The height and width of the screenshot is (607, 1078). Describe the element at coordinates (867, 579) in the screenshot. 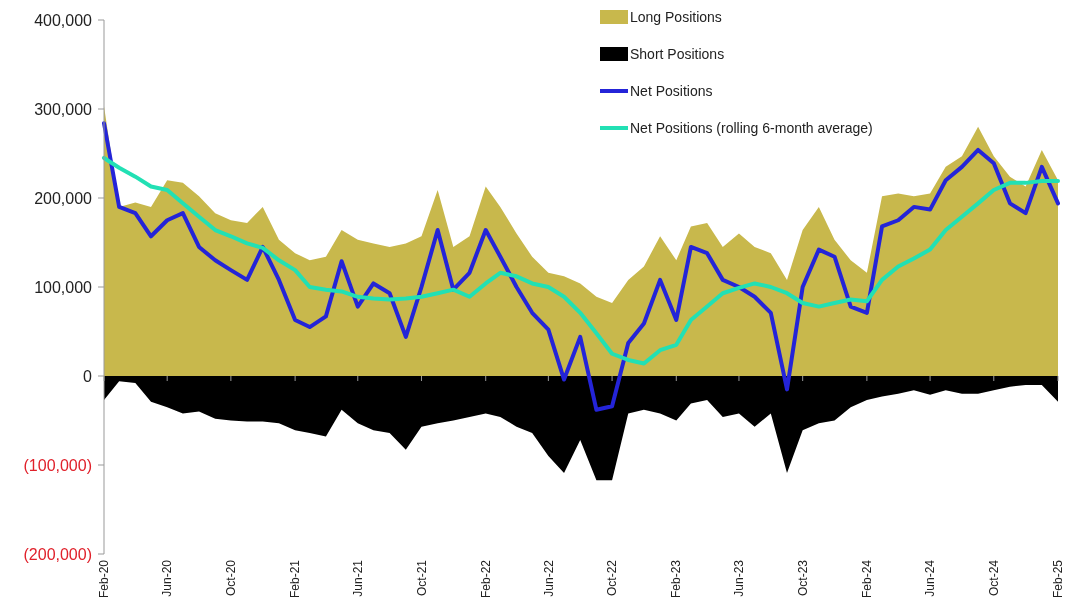

I see `x-tick-label: Feb-24` at that location.